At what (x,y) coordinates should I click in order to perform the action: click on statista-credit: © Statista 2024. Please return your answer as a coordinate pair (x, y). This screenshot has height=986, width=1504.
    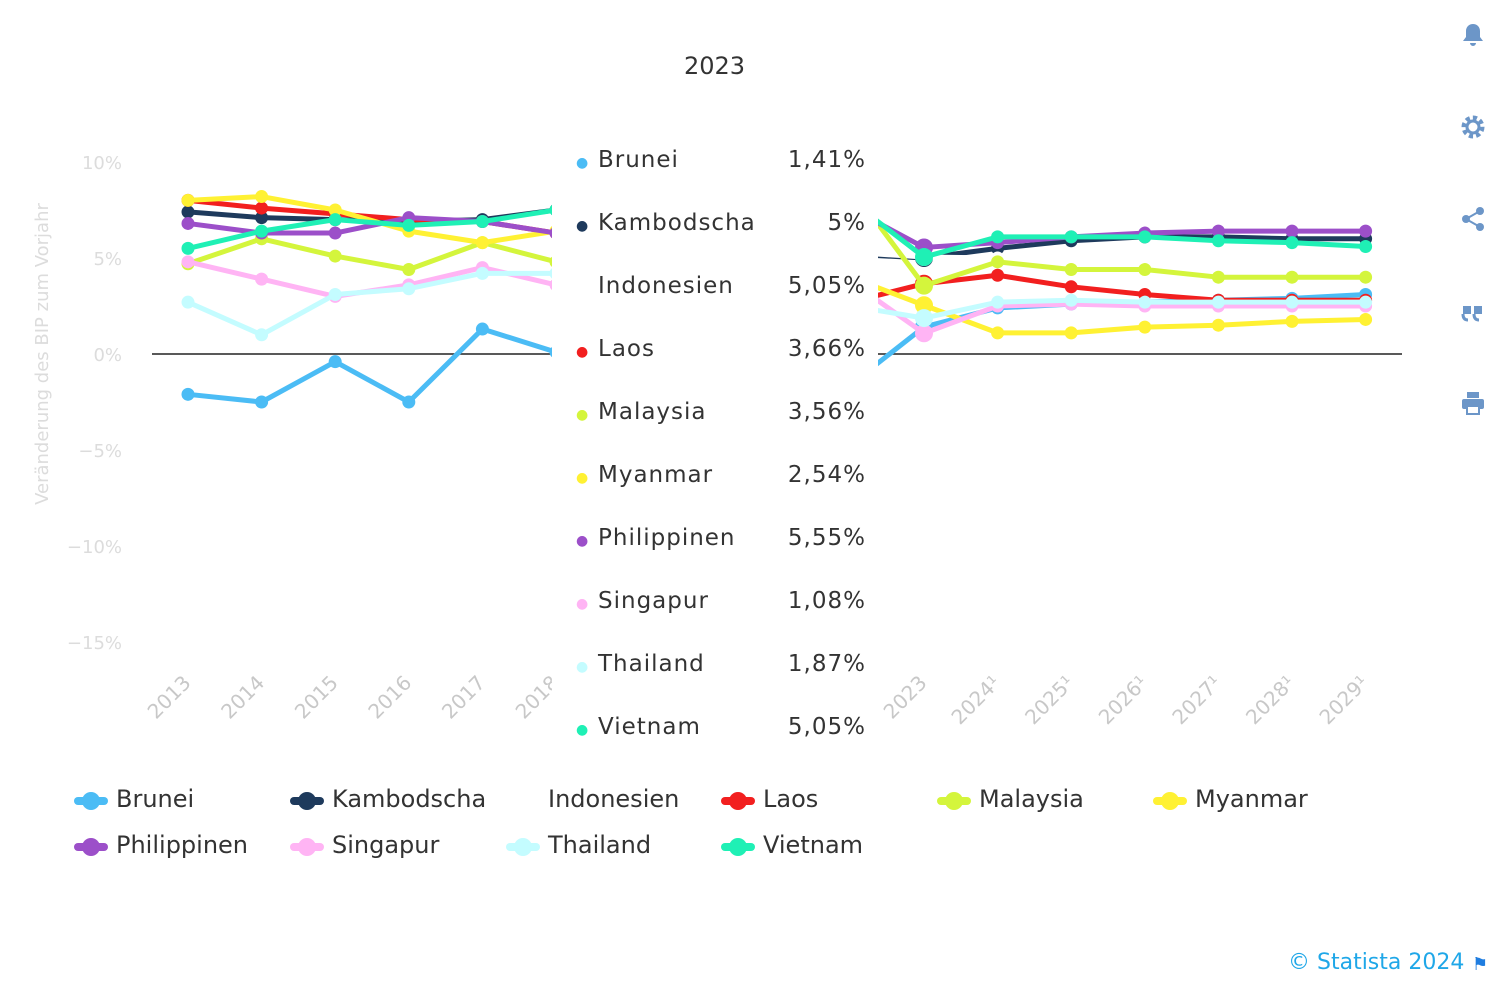
    Looking at the image, I should click on (1376, 962).